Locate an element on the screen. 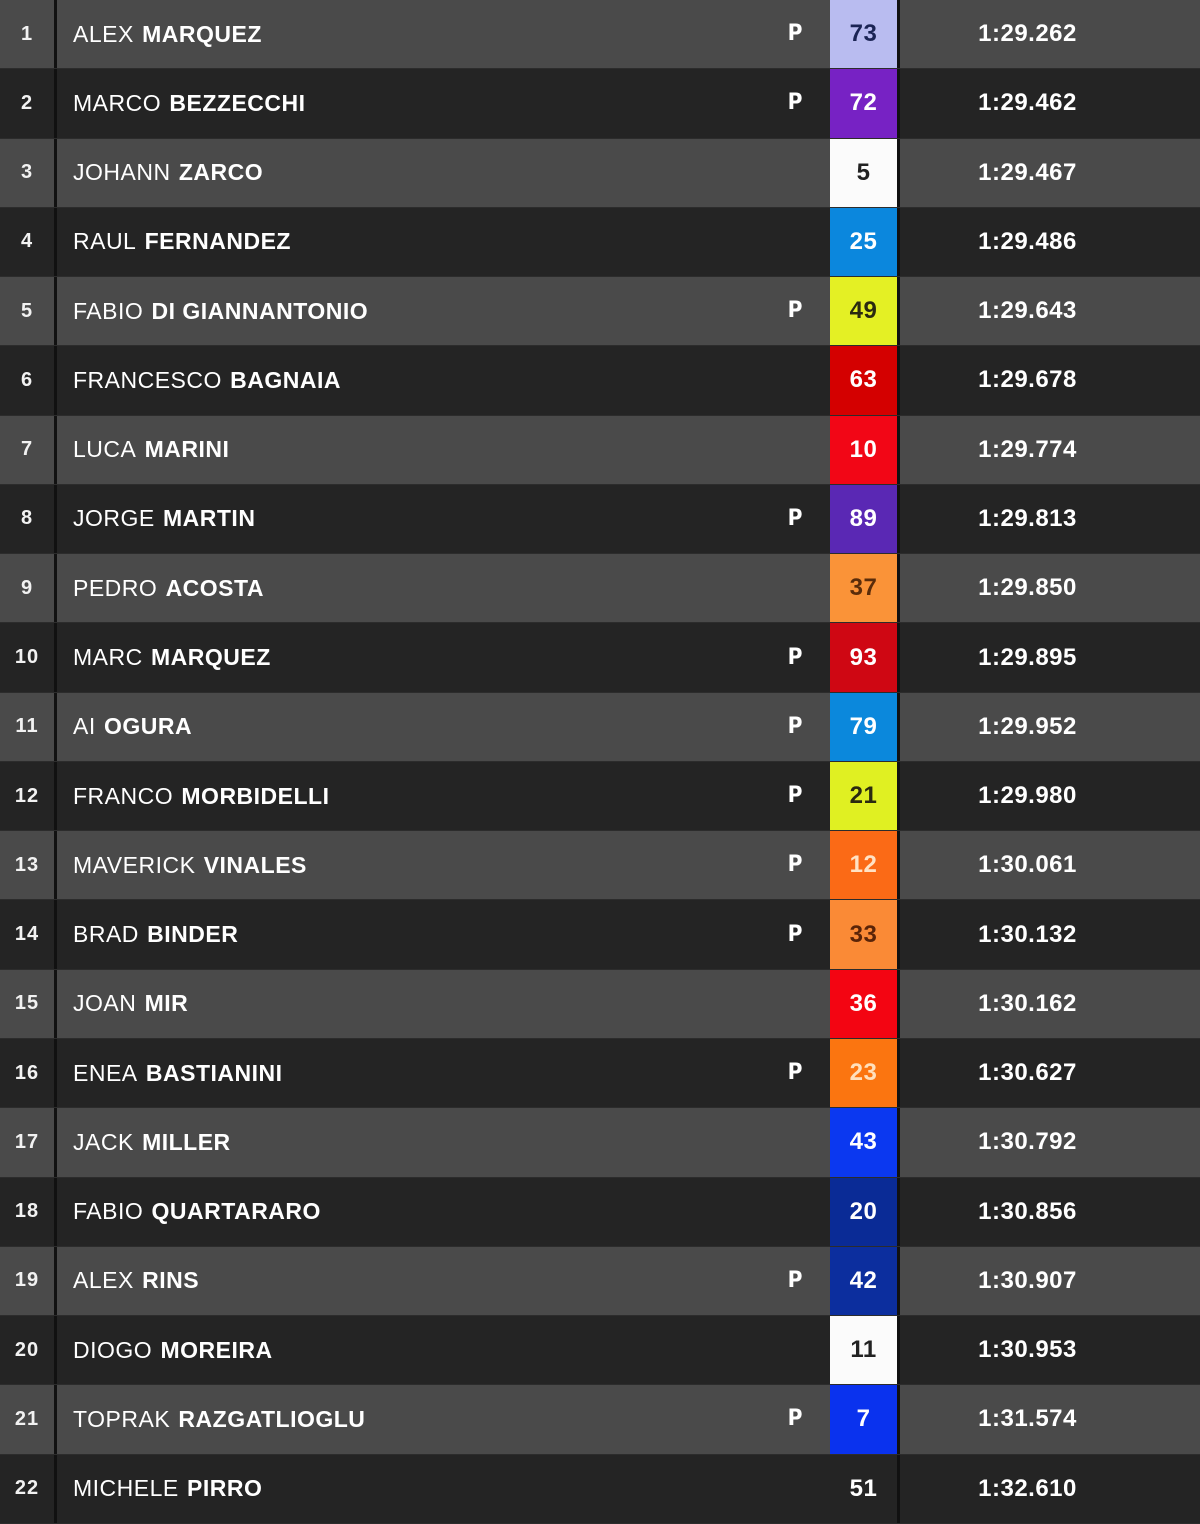 The image size is (1200, 1524). rider-number: 51 is located at coordinates (865, 1488).